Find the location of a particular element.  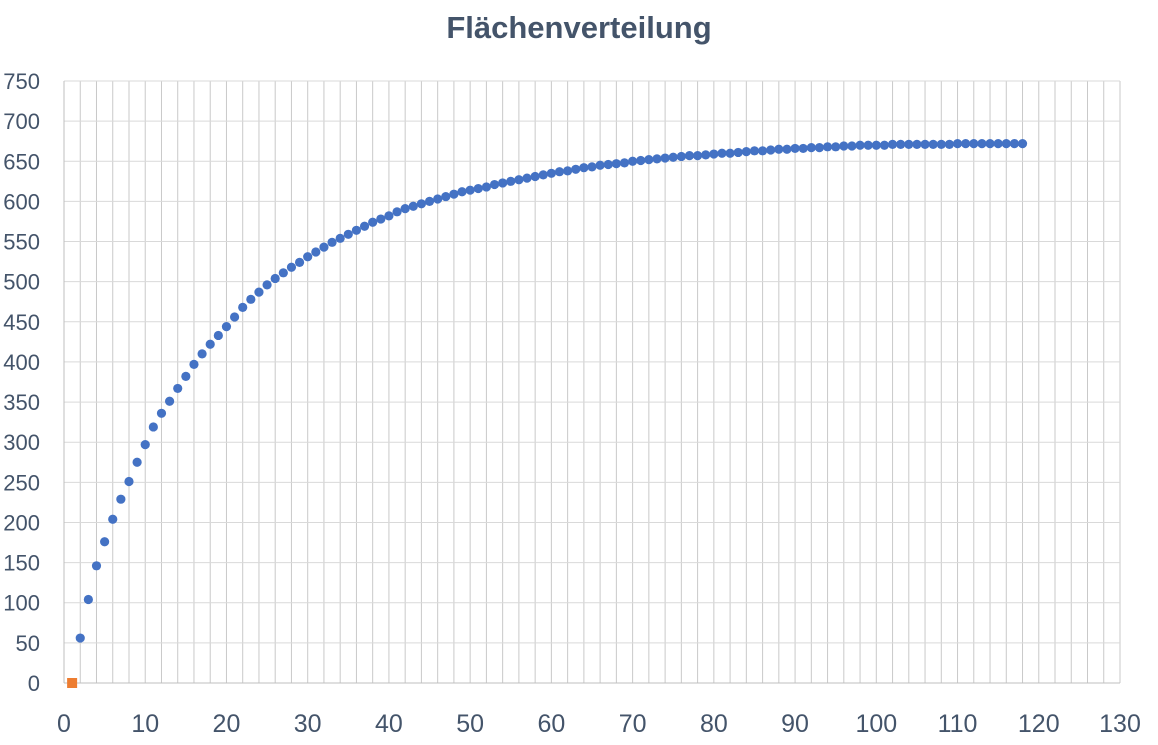

y-tick-label: 650 is located at coordinates (21, 161).